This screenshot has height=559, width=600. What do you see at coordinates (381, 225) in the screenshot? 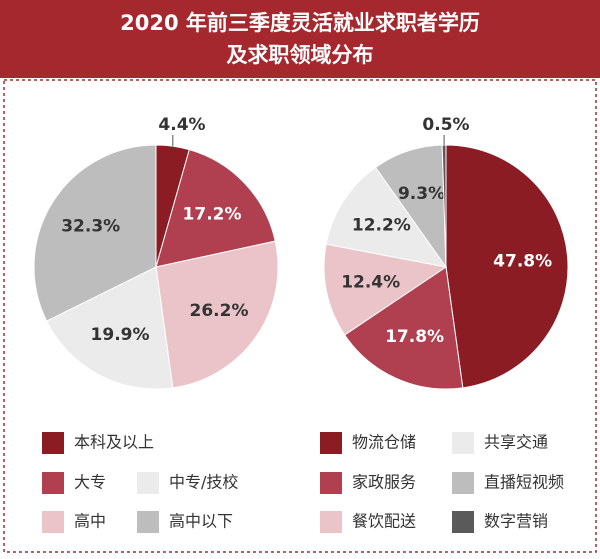
I see `data-label: 12.2%` at bounding box center [381, 225].